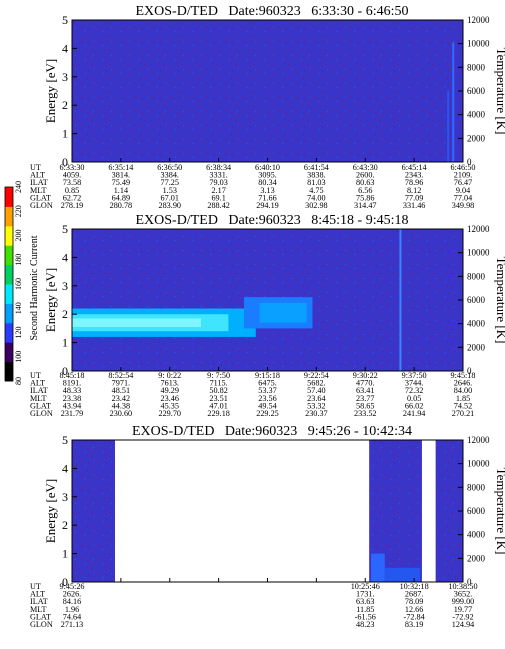 Image resolution: width=505 pixels, height=649 pixels. What do you see at coordinates (218, 398) in the screenshot?
I see `table-cell: 23.51` at bounding box center [218, 398].